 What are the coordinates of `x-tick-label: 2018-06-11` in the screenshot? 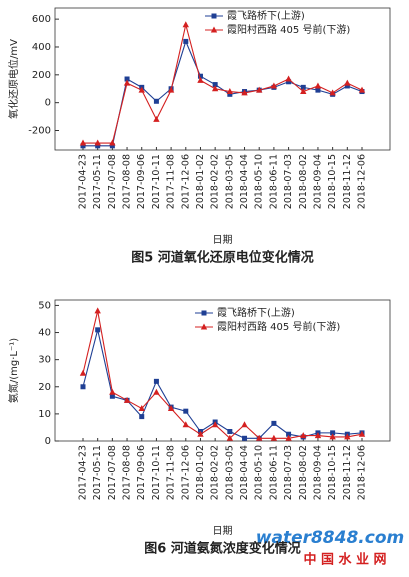 It's located at (273, 181).